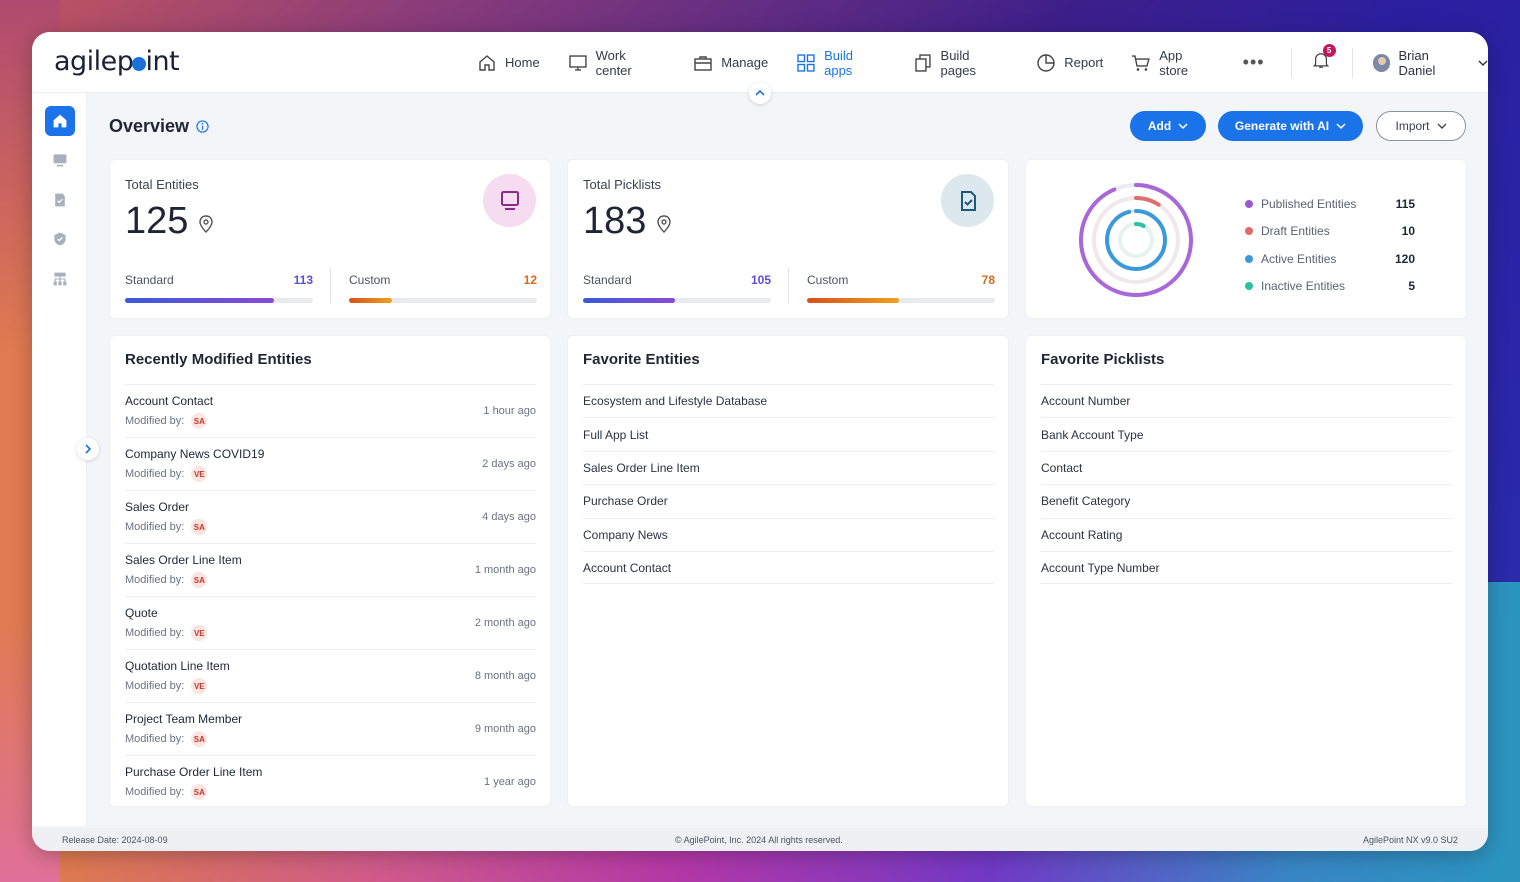 This screenshot has height=882, width=1520. I want to click on modified-by: Modified by: SA, so click(166, 580).